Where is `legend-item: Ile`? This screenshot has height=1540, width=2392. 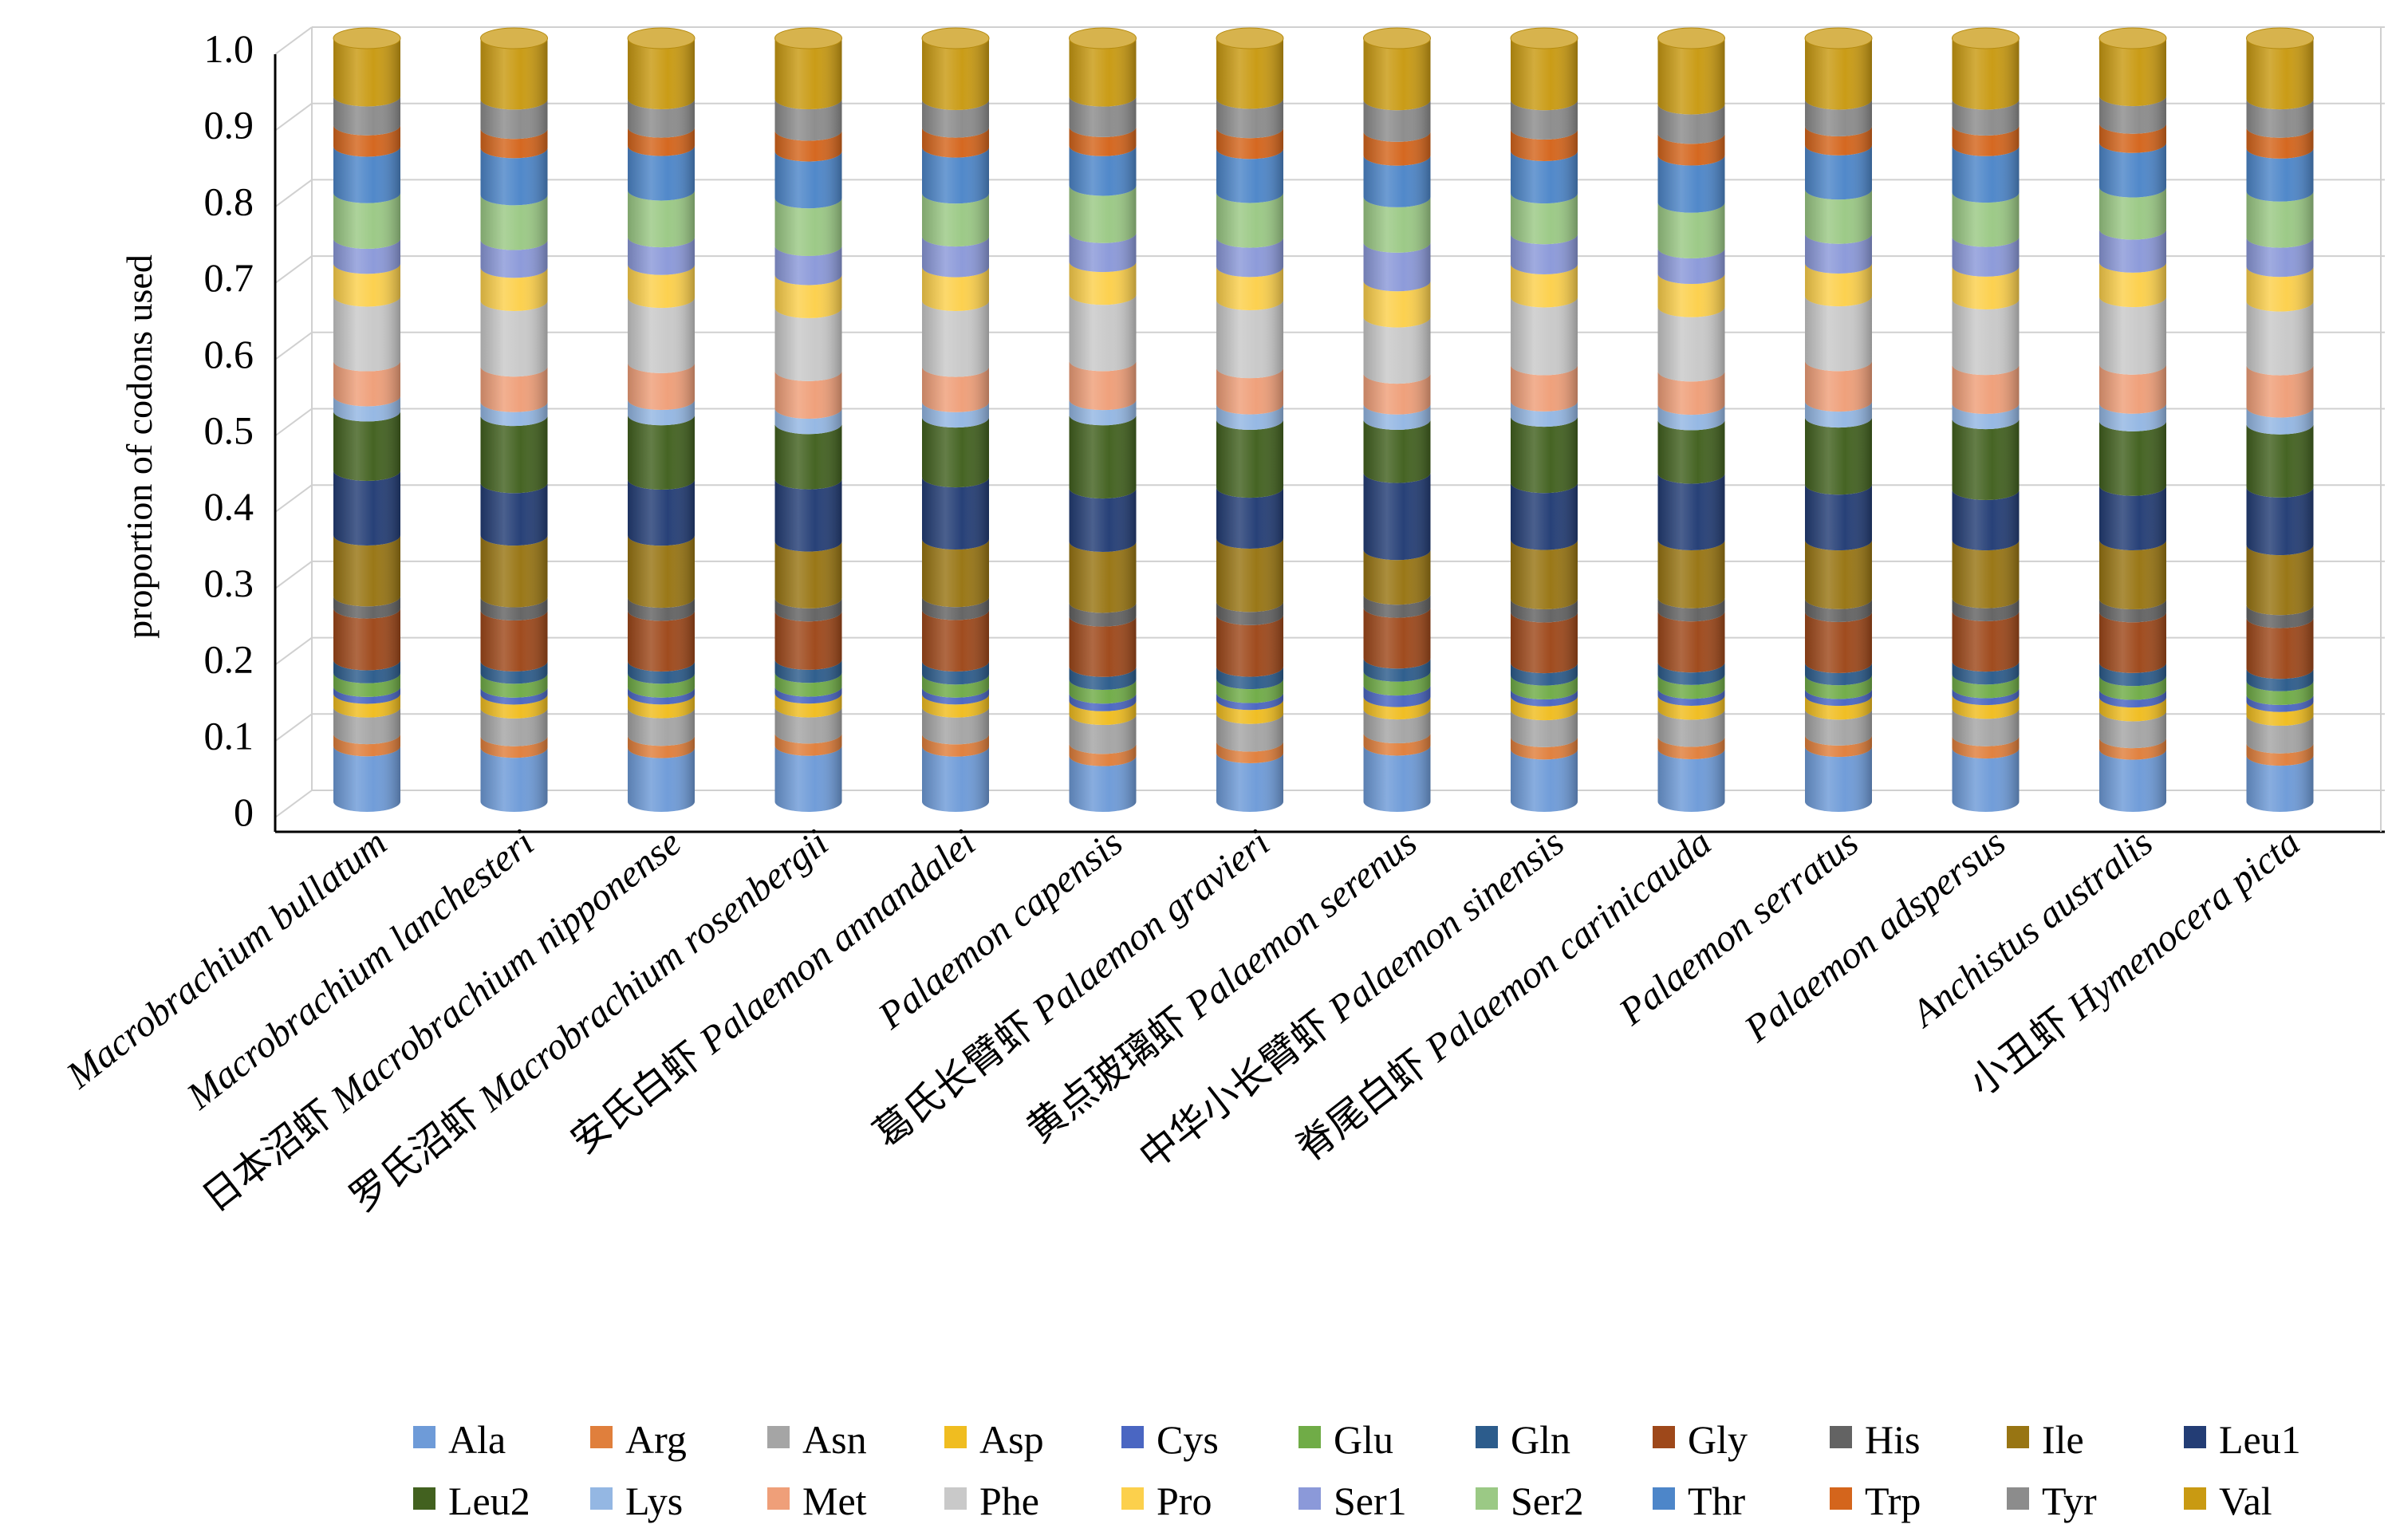
legend-item: Ile is located at coordinates (2045, 1439).